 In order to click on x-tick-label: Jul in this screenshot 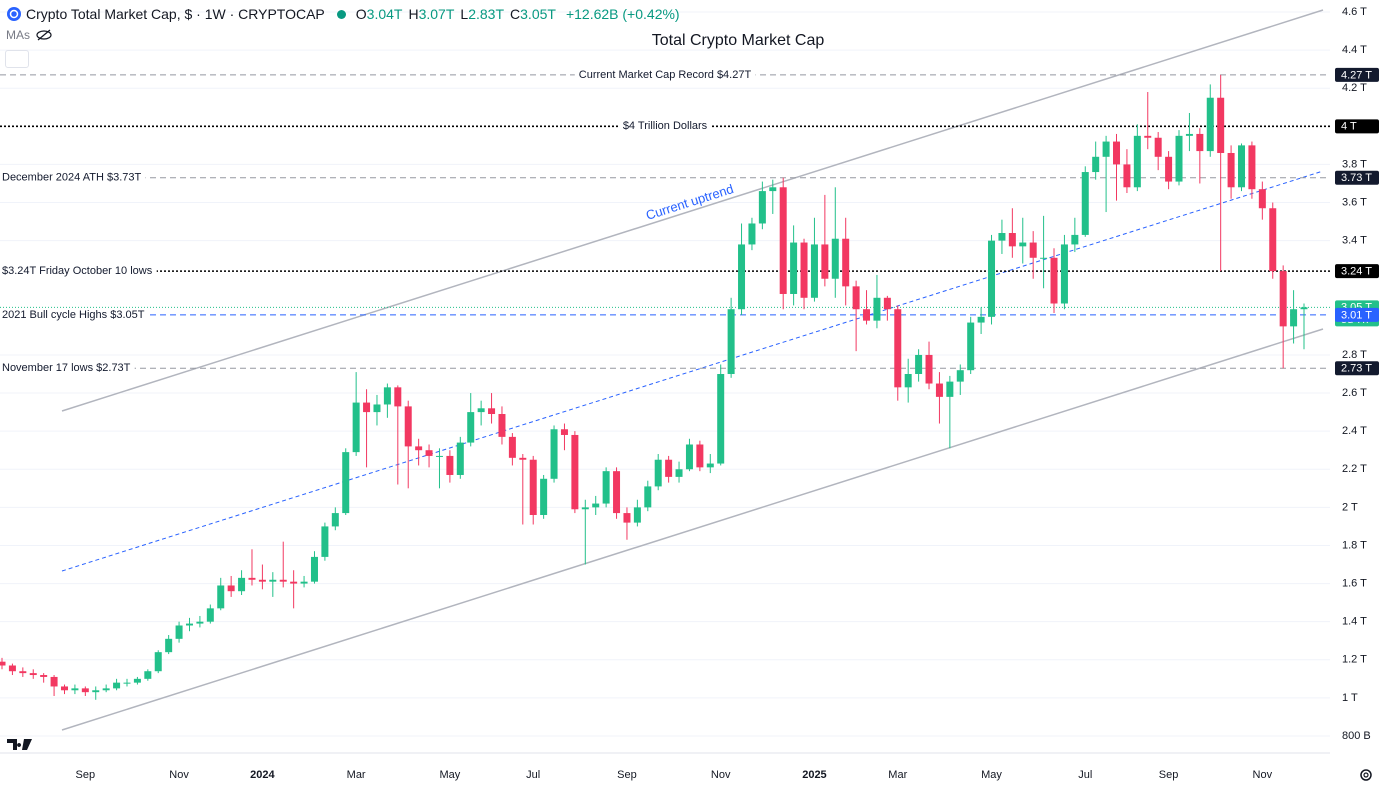, I will do `click(533, 775)`.